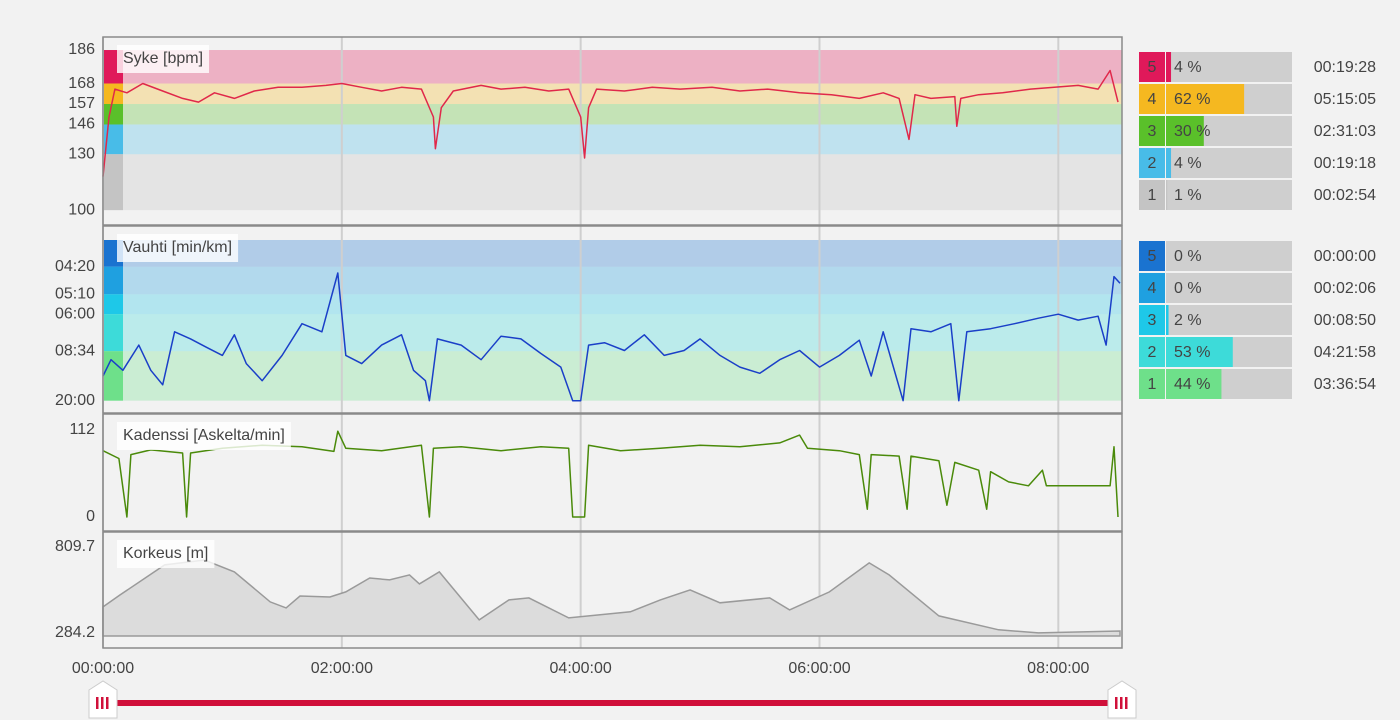  Describe the element at coordinates (75, 400) in the screenshot. I see `y-tick-label: 20:00` at that location.